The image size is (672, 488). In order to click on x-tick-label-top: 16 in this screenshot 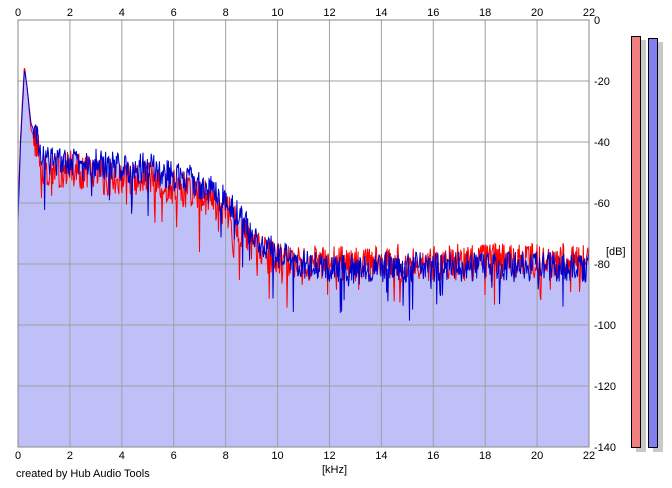, I will do `click(433, 13)`.